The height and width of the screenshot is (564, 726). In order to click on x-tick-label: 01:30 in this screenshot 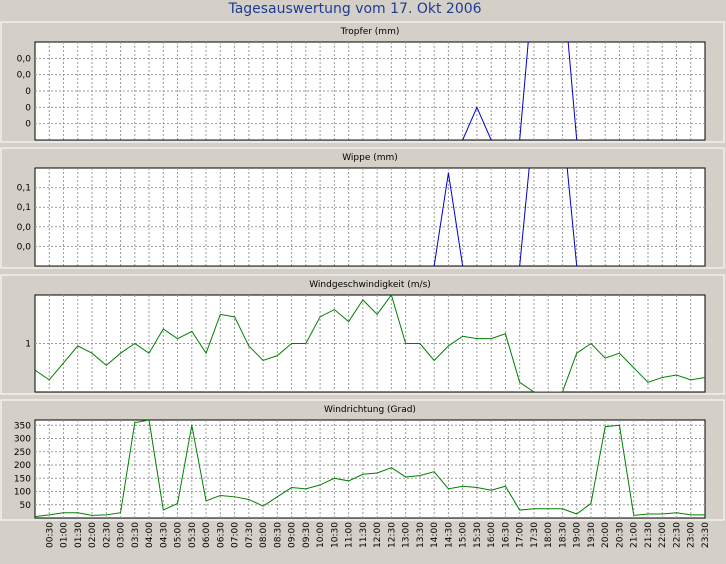, I will do `click(79, 535)`.